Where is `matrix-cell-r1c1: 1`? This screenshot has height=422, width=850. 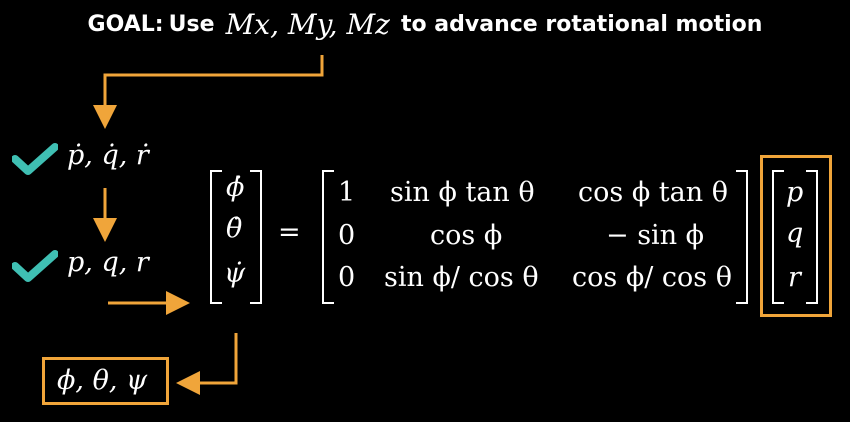
matrix-cell-r1c1: 1 is located at coordinates (347, 192).